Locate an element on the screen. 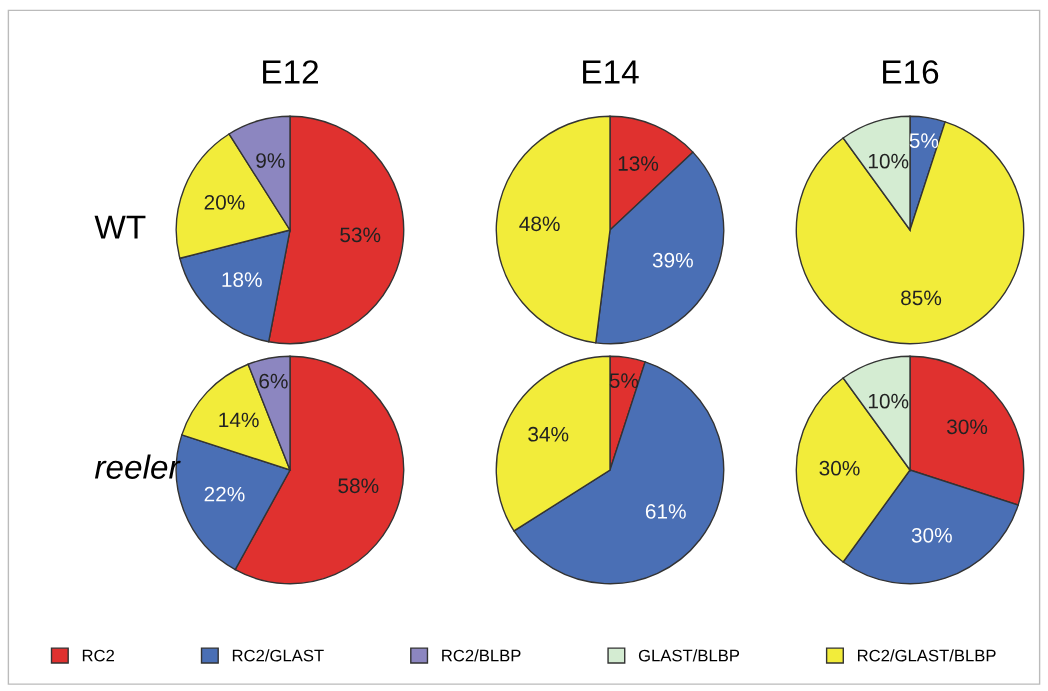 The image size is (1048, 691). text: WT is located at coordinates (120, 227).